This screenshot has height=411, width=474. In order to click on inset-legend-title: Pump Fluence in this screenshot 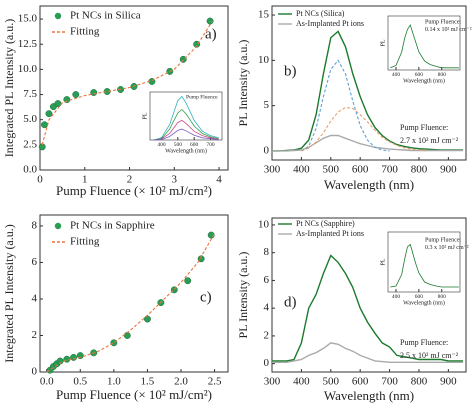, I will do `click(202, 97)`.